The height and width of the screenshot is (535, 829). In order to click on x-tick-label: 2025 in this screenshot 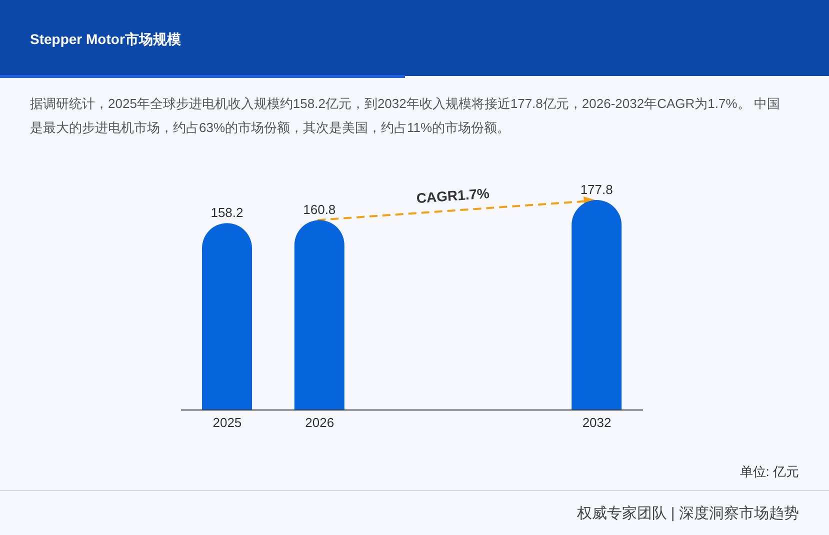, I will do `click(227, 422)`.